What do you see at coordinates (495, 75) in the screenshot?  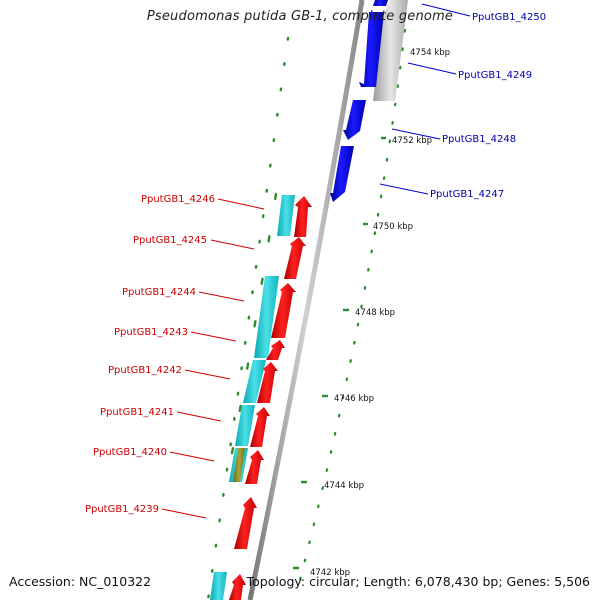 I see `gene-label-reverse: PputGB1_4249` at bounding box center [495, 75].